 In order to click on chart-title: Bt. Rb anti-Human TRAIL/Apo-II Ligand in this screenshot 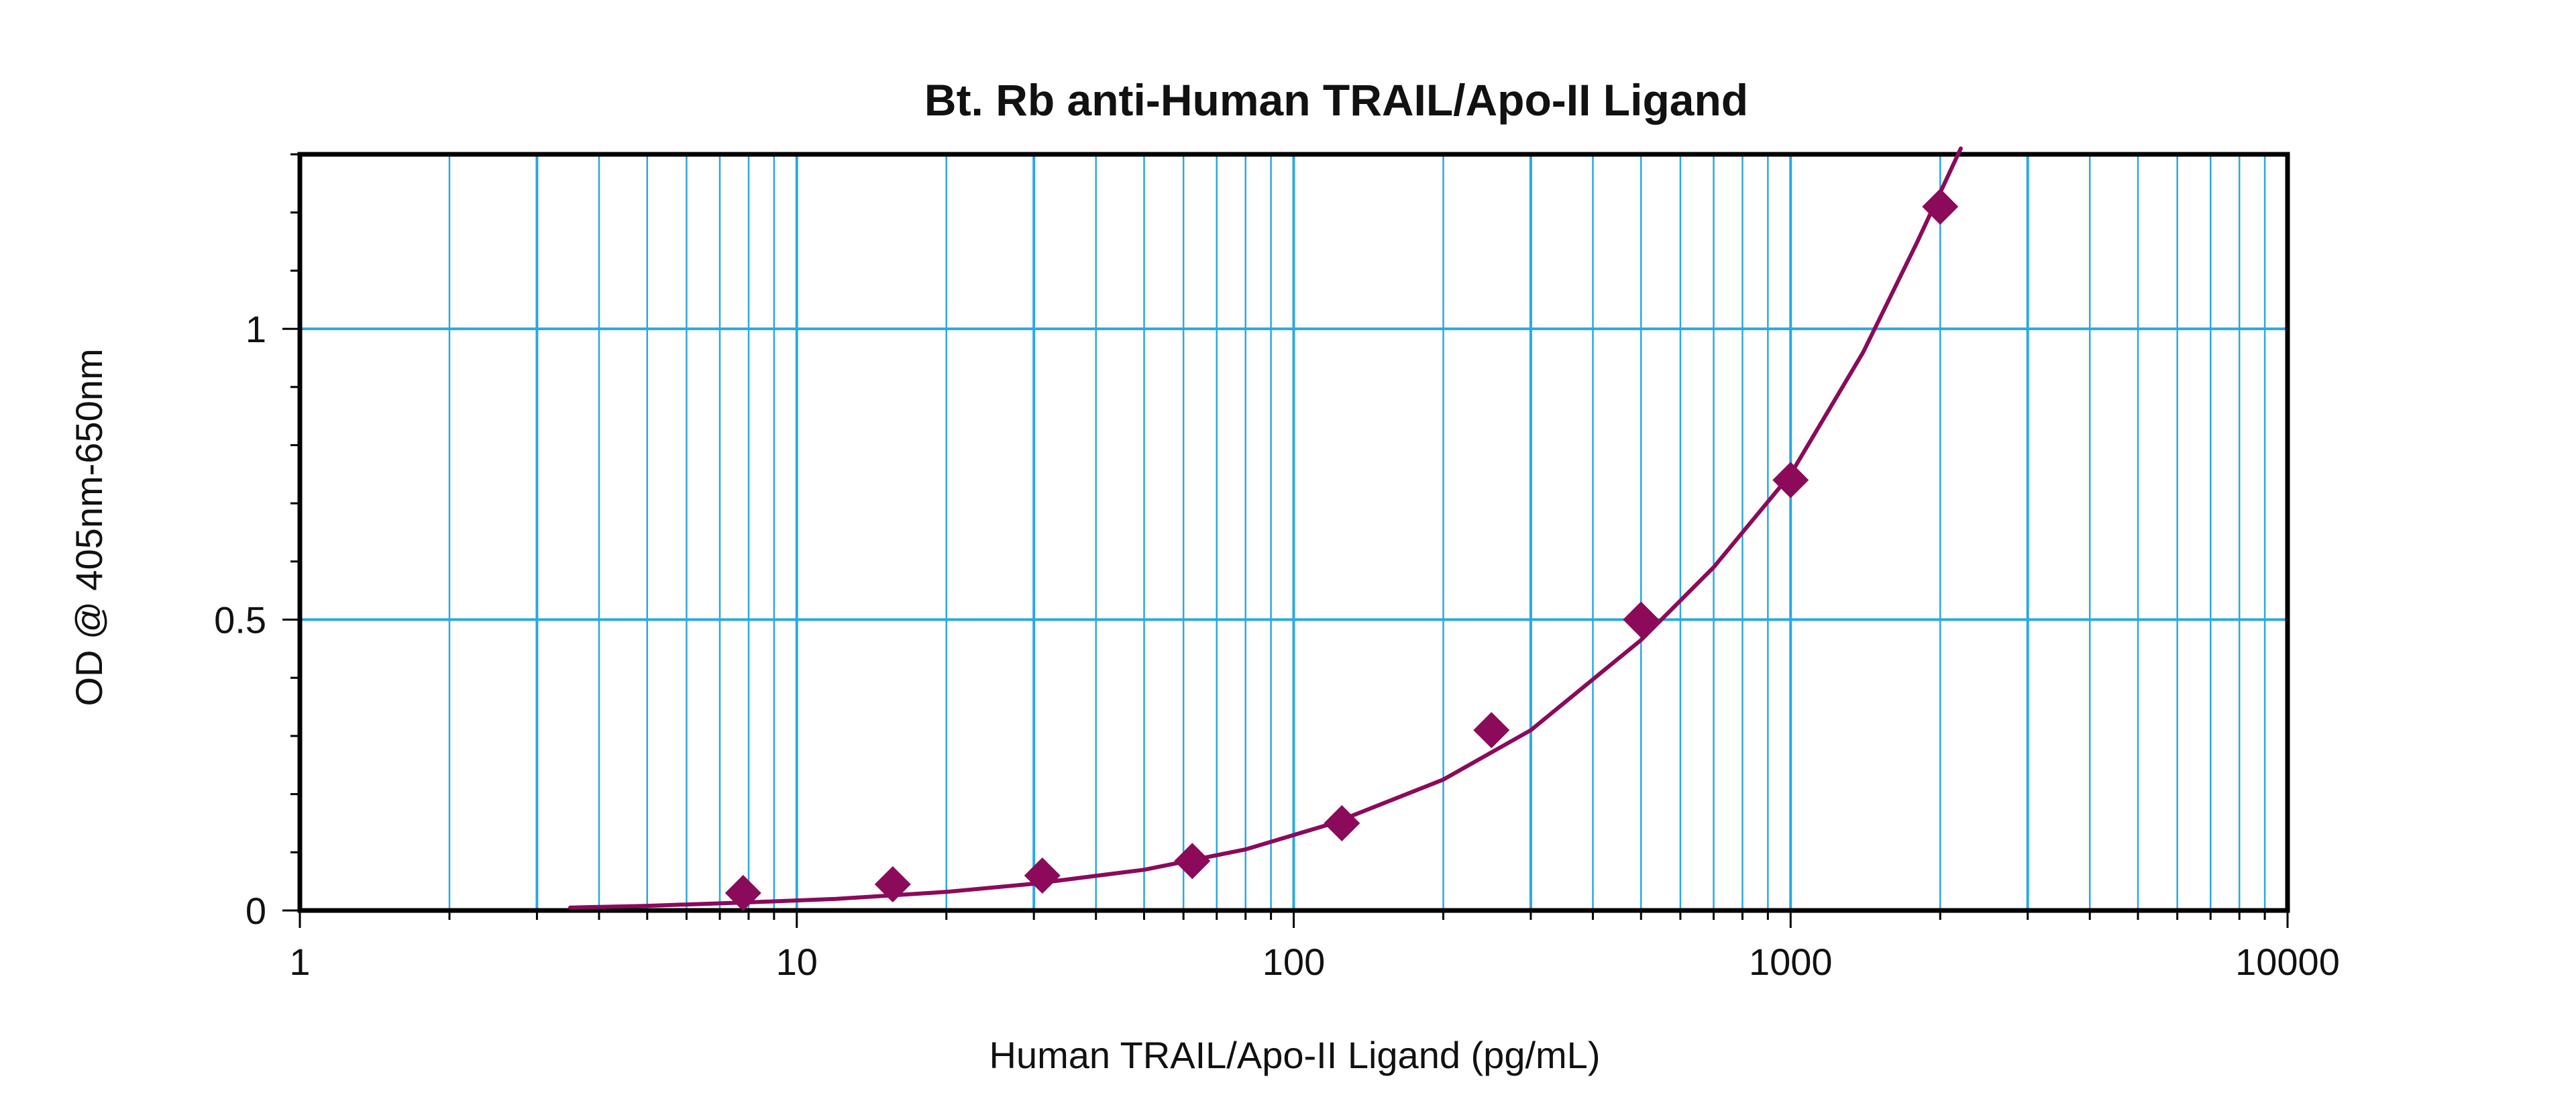, I will do `click(1336, 100)`.